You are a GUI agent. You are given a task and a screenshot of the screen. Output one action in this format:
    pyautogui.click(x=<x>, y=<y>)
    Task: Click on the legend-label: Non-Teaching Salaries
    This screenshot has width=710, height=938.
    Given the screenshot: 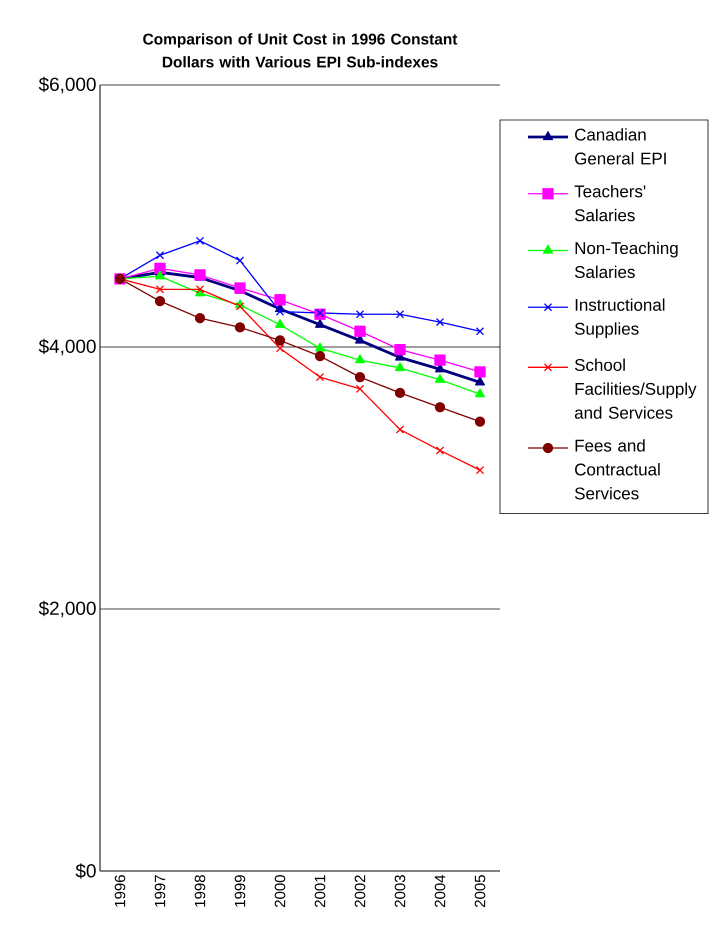 What is the action you would take?
    pyautogui.click(x=626, y=260)
    